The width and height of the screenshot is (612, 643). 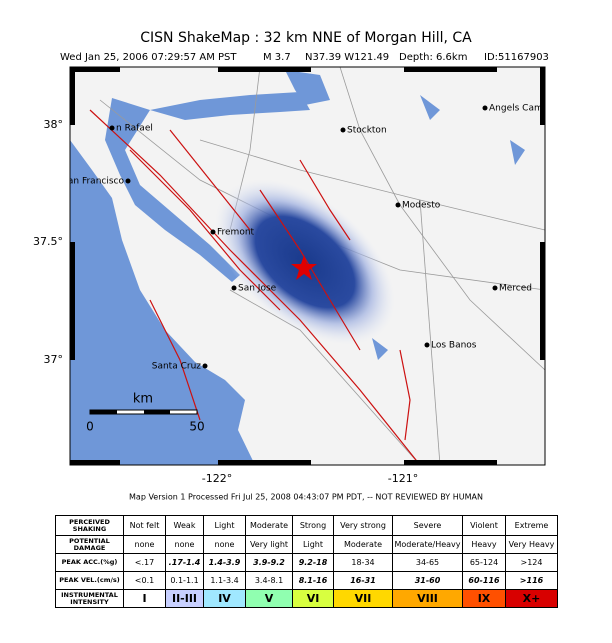 What do you see at coordinates (313, 525) in the screenshot?
I see `table-cell: Strong` at bounding box center [313, 525].